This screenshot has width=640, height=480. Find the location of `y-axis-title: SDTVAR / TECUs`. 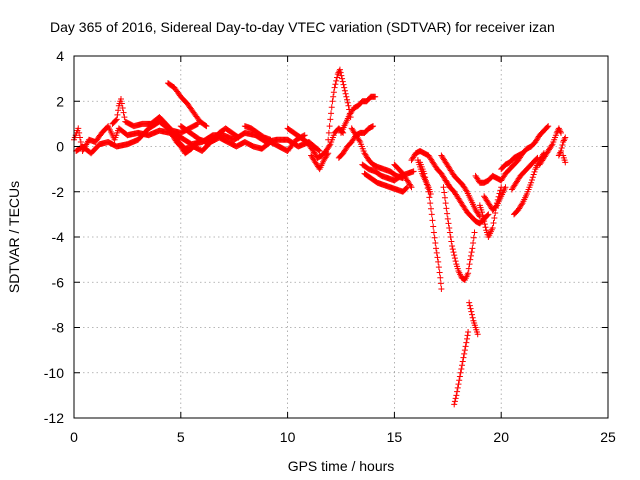

y-axis-title: SDTVAR / TECUs is located at coordinates (14, 237).